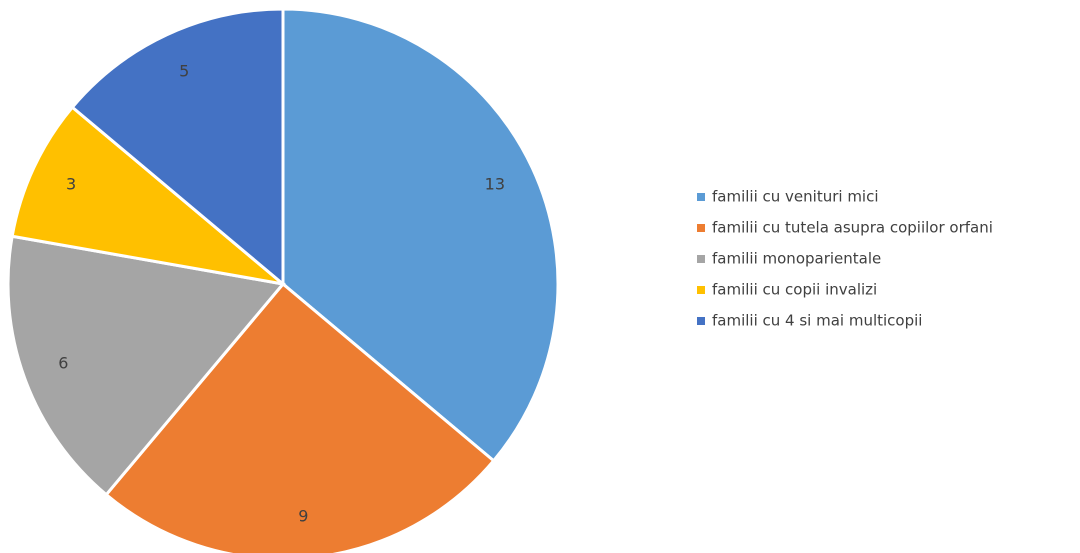 The height and width of the screenshot is (553, 1080). What do you see at coordinates (795, 197) in the screenshot?
I see `legend-label: familii cu venituri mici` at bounding box center [795, 197].